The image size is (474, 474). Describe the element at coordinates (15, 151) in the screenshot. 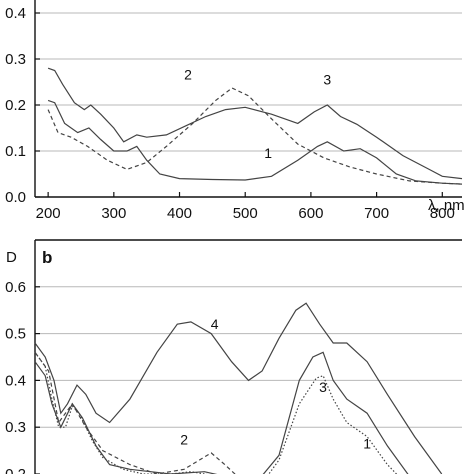

I see `y-tick-label: 0.1` at that location.